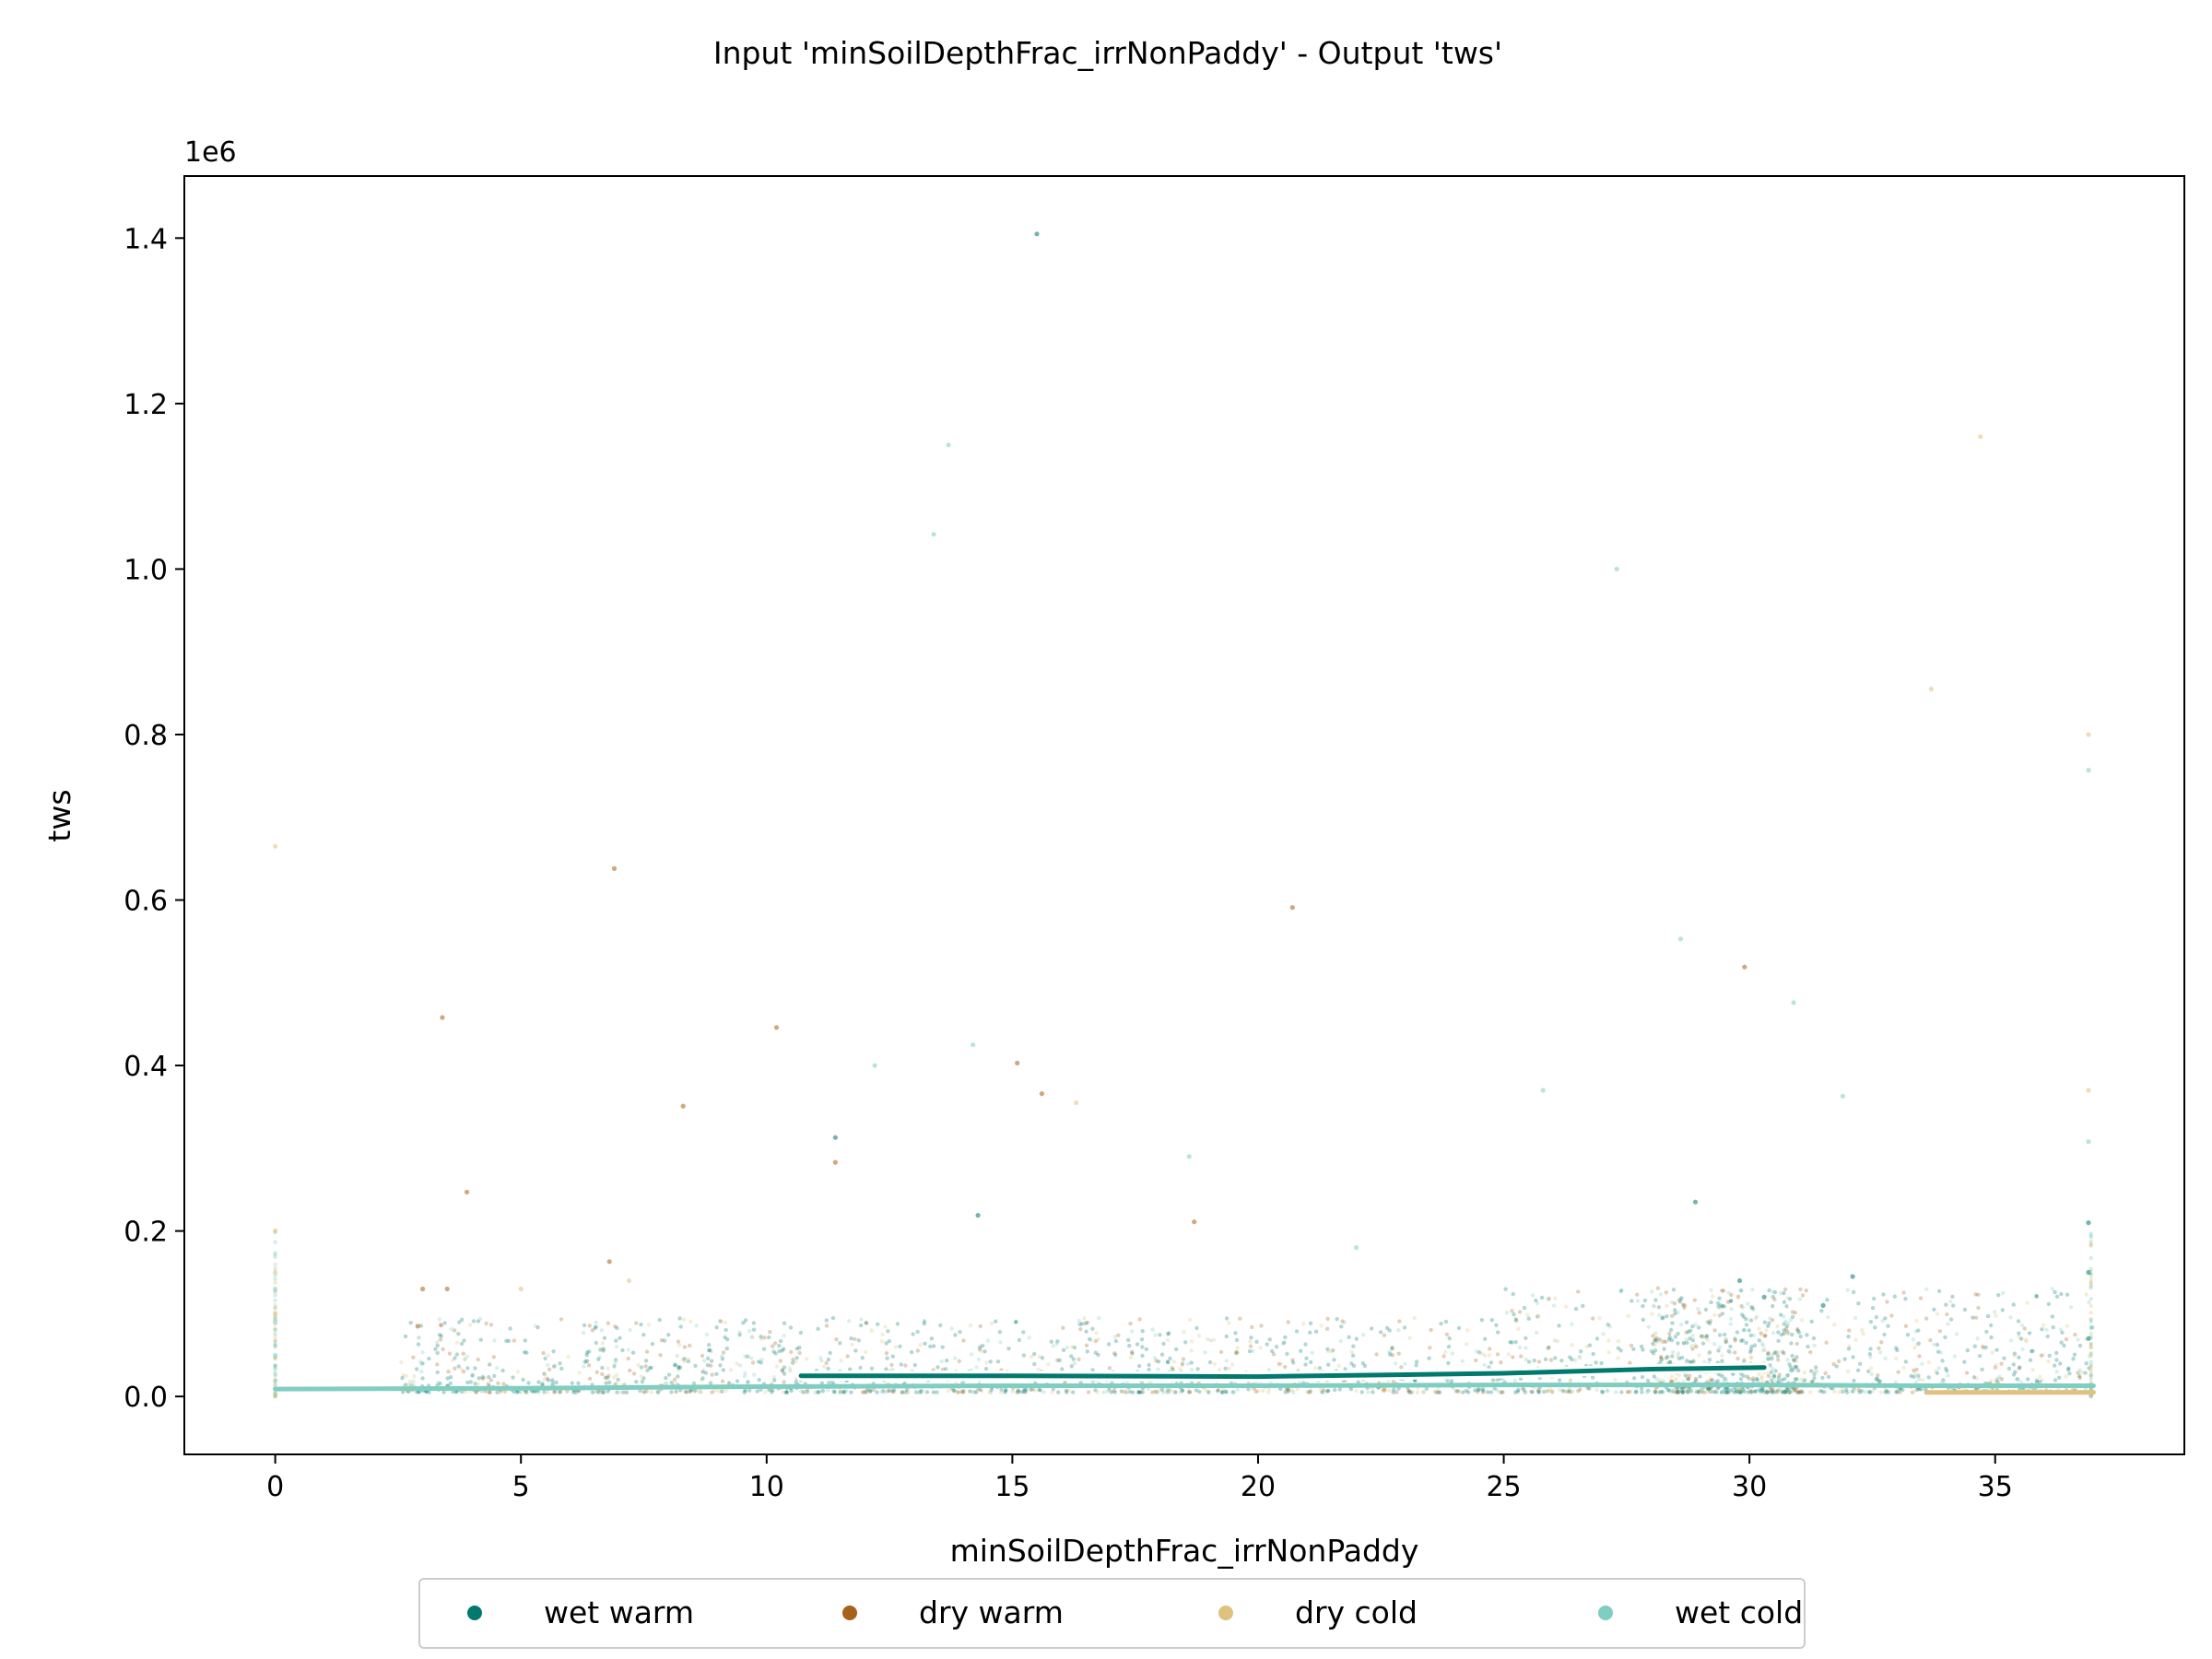 The height and width of the screenshot is (1659, 2212). Describe the element at coordinates (59, 815) in the screenshot. I see `y-axis-label: tws` at that location.